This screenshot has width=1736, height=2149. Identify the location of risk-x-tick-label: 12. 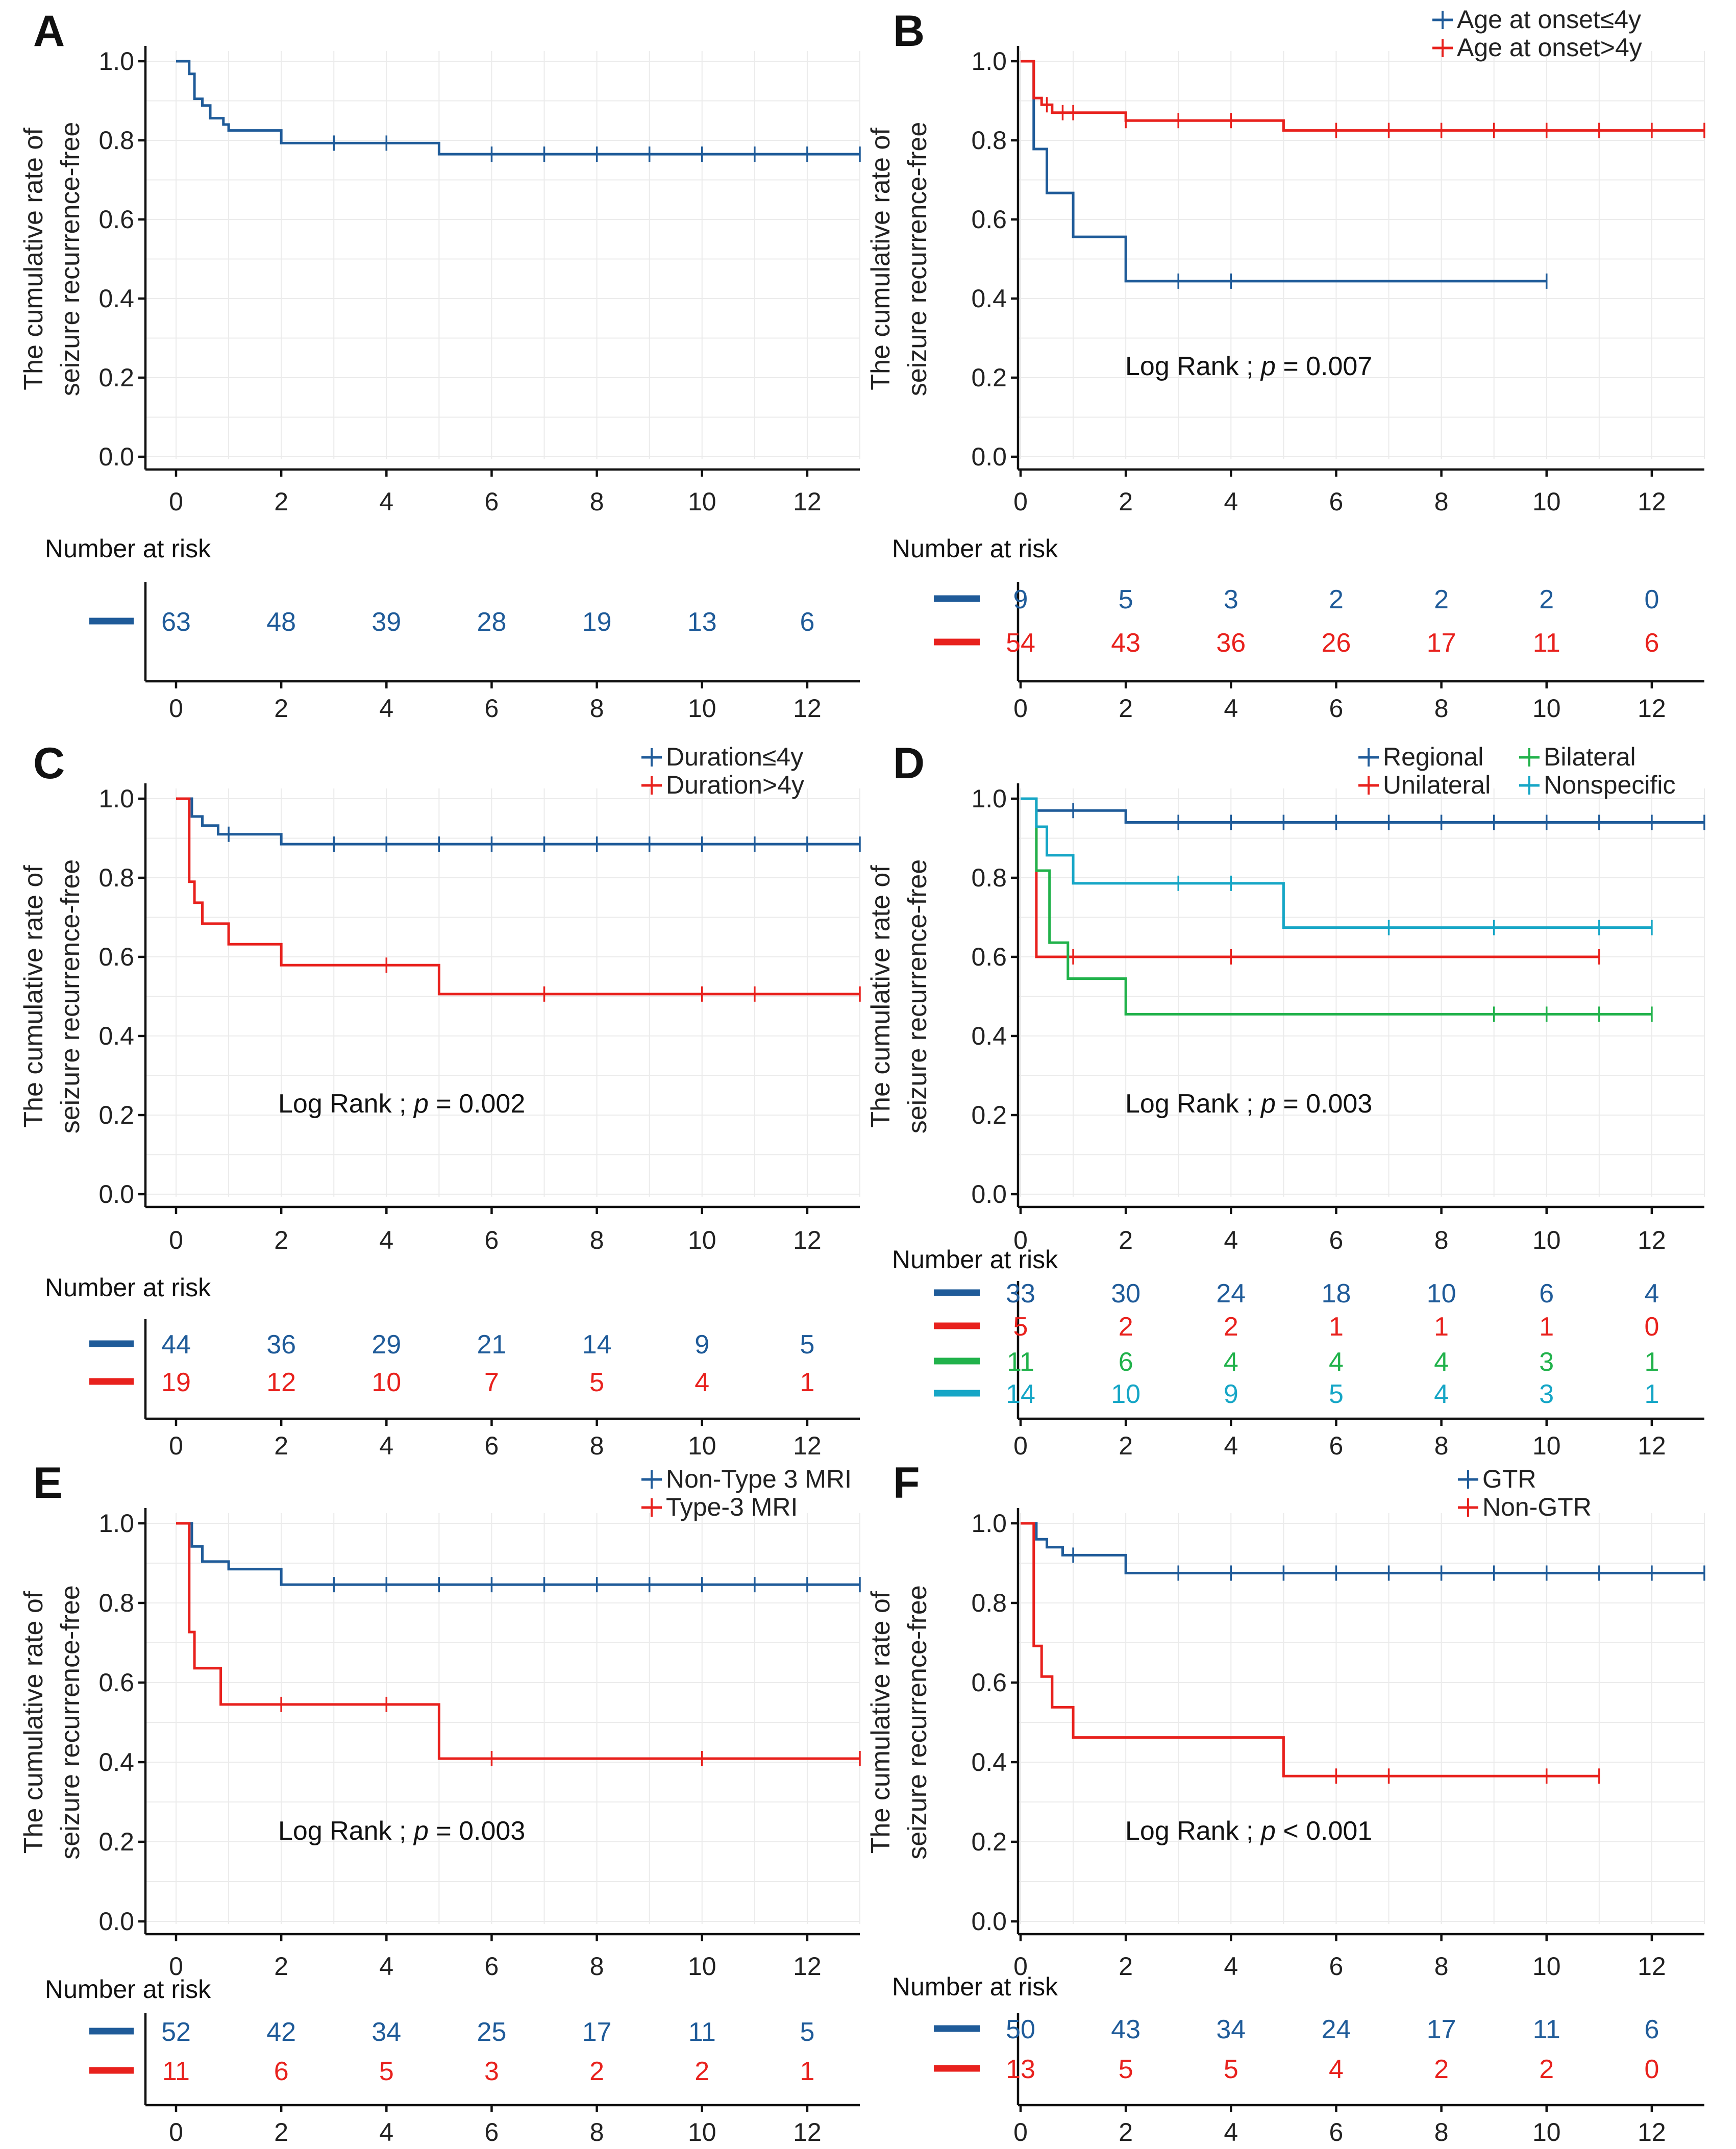
(807, 1445).